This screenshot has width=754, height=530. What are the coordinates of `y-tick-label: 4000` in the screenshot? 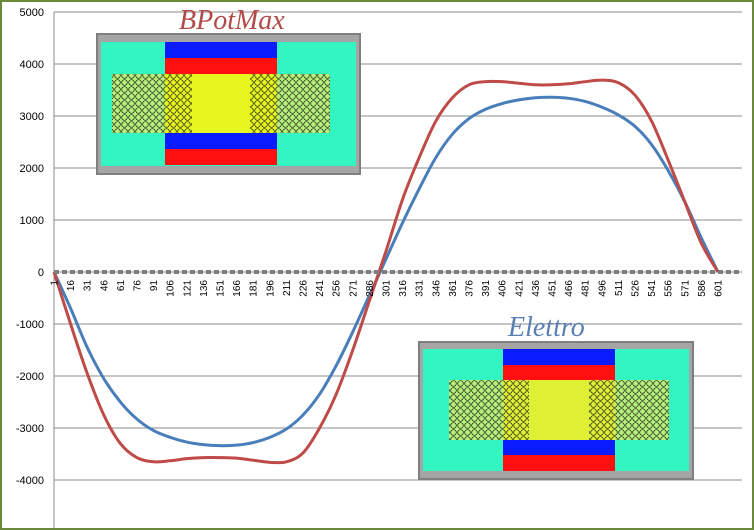 It's located at (32, 65).